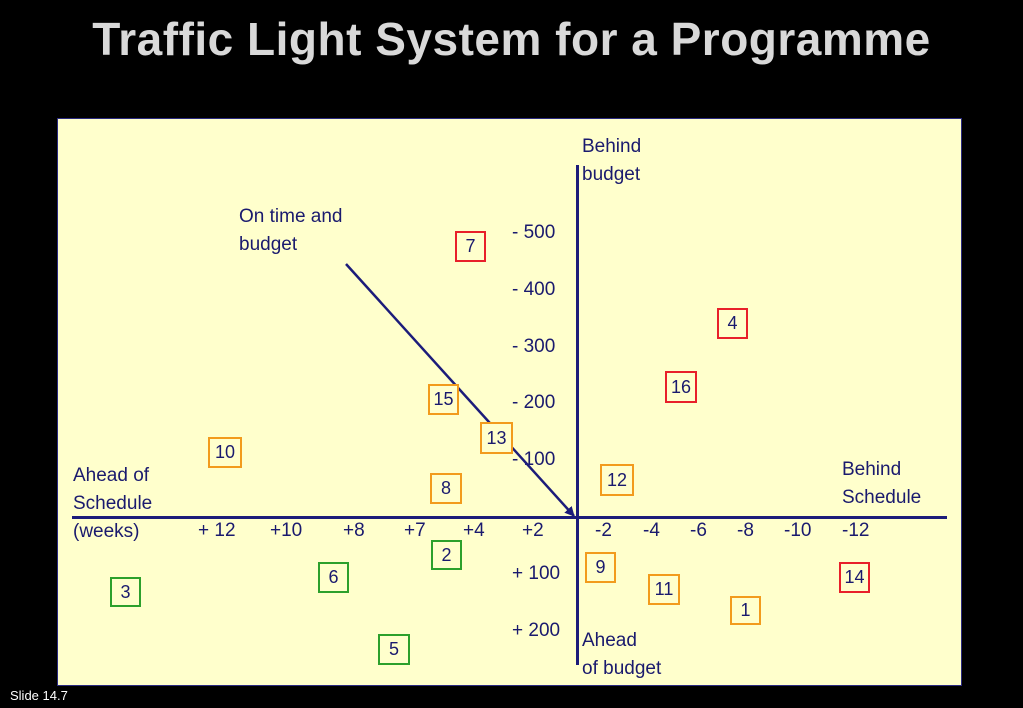 The height and width of the screenshot is (708, 1023). Describe the element at coordinates (534, 346) in the screenshot. I see `y-tick: - 300` at that location.